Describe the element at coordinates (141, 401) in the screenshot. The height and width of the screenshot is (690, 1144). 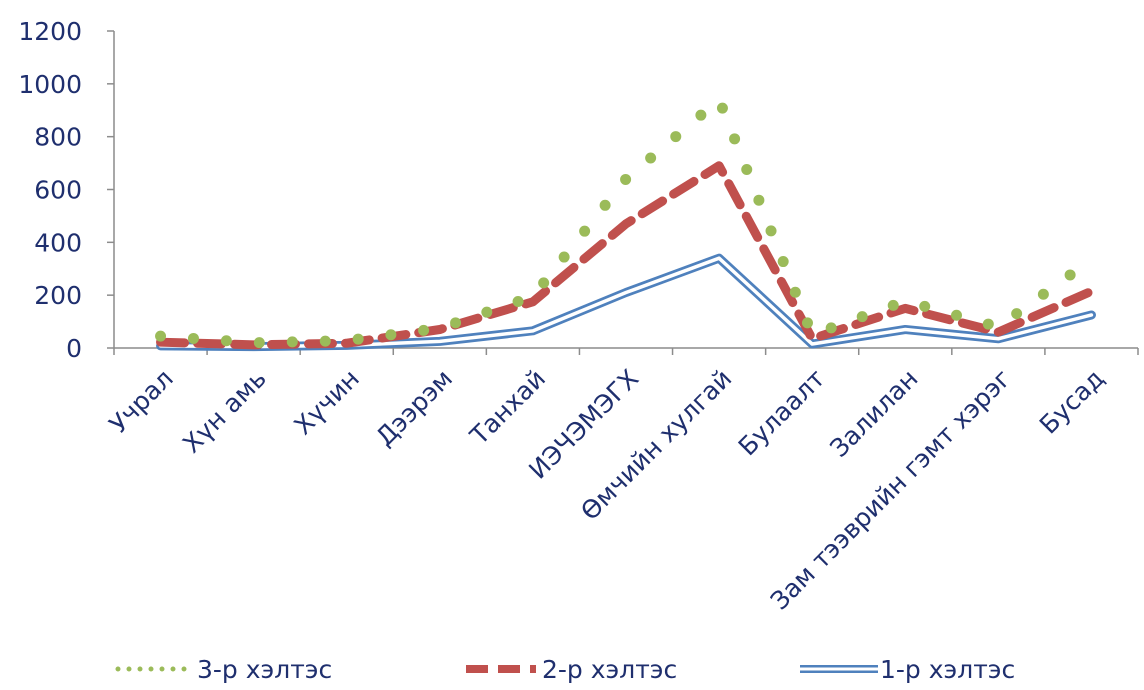
I see `x-category-label: Учрал` at that location.